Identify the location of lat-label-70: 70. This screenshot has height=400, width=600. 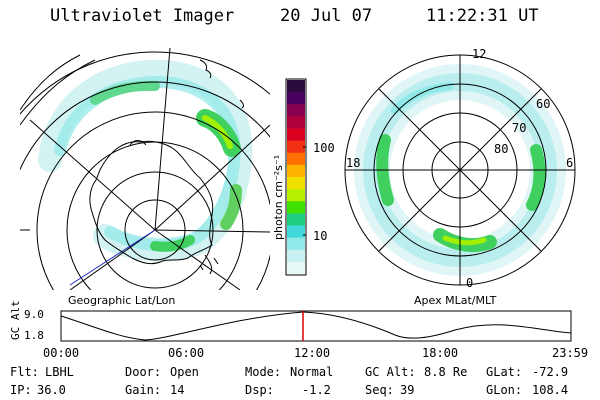
(519, 128).